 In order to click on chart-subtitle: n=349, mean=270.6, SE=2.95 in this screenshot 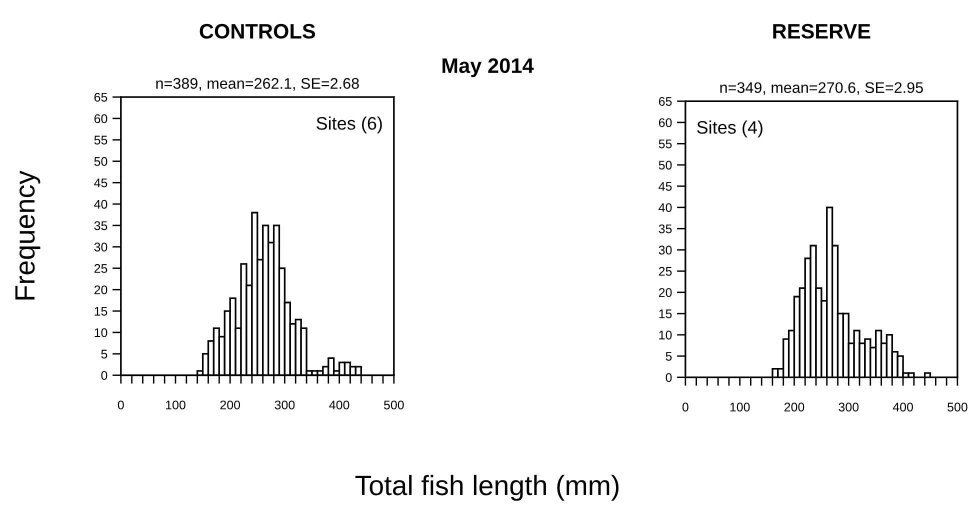, I will do `click(821, 88)`.